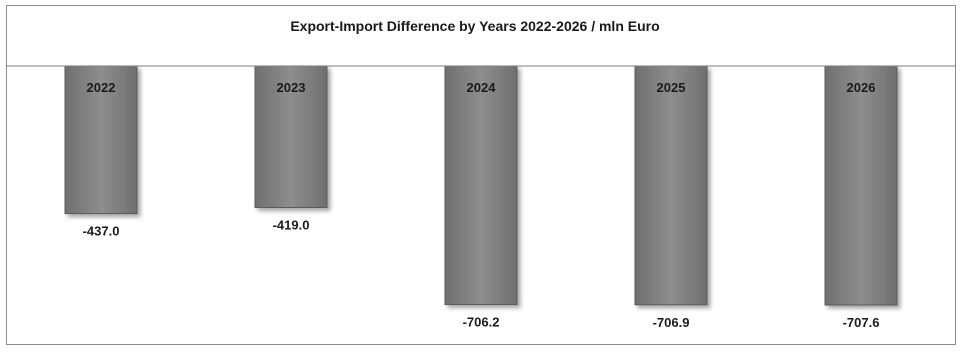  Describe the element at coordinates (291, 87) in the screenshot. I see `category-label-2023: 2023` at that location.